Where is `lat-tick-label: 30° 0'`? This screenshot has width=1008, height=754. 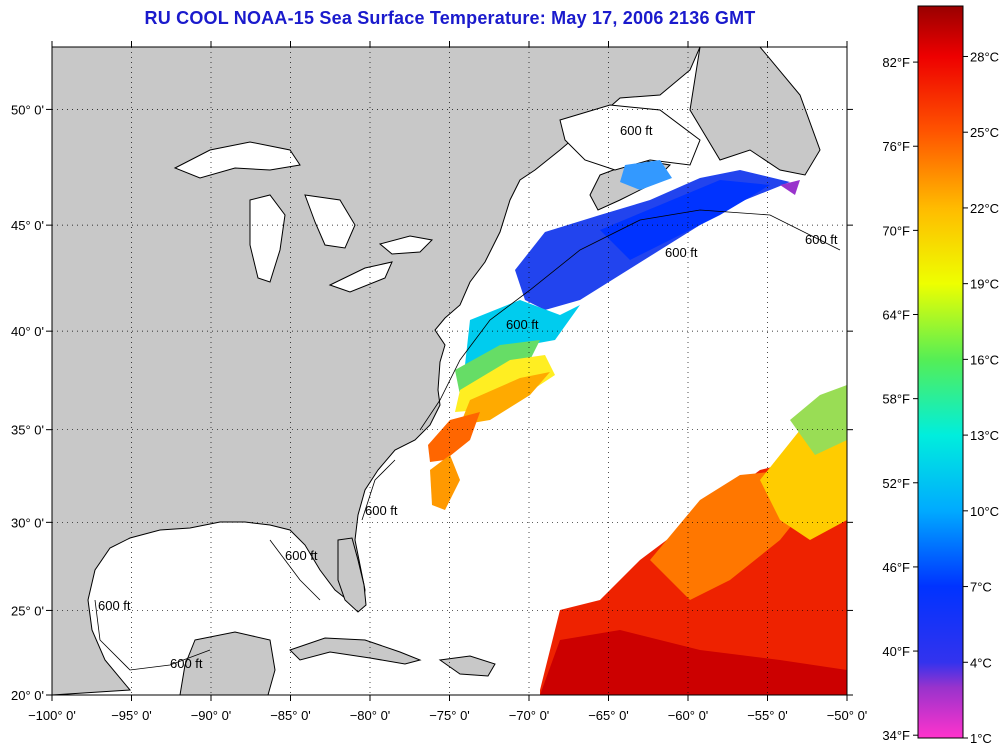
lat-tick-label: 30° 0' is located at coordinates (27, 522).